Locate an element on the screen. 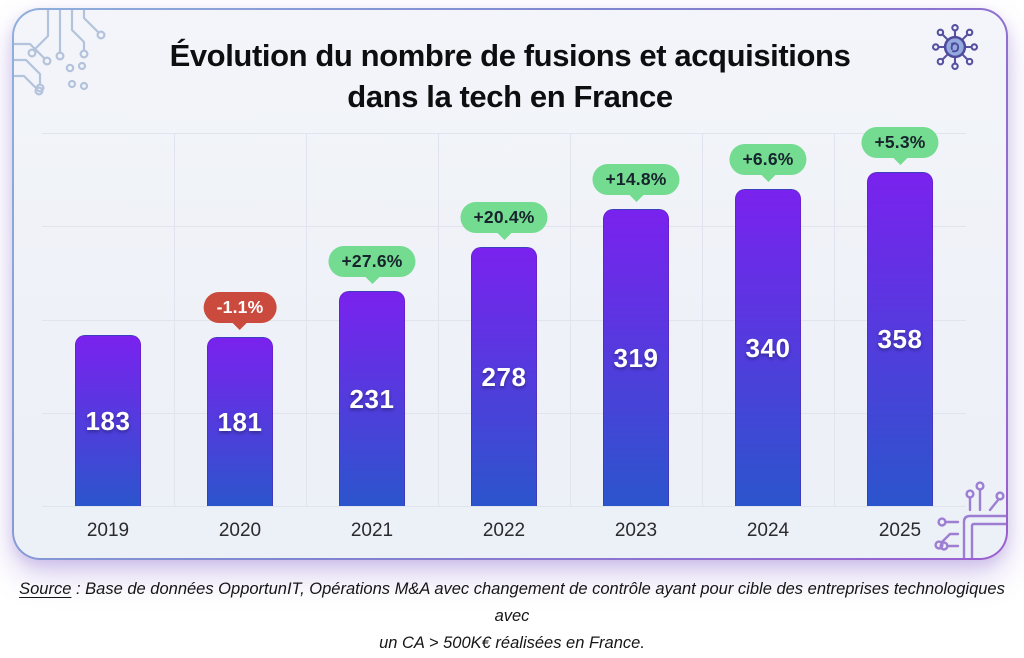 This screenshot has height=658, width=1024. chart-column-2022: 278 +20.4% is located at coordinates (504, 319).